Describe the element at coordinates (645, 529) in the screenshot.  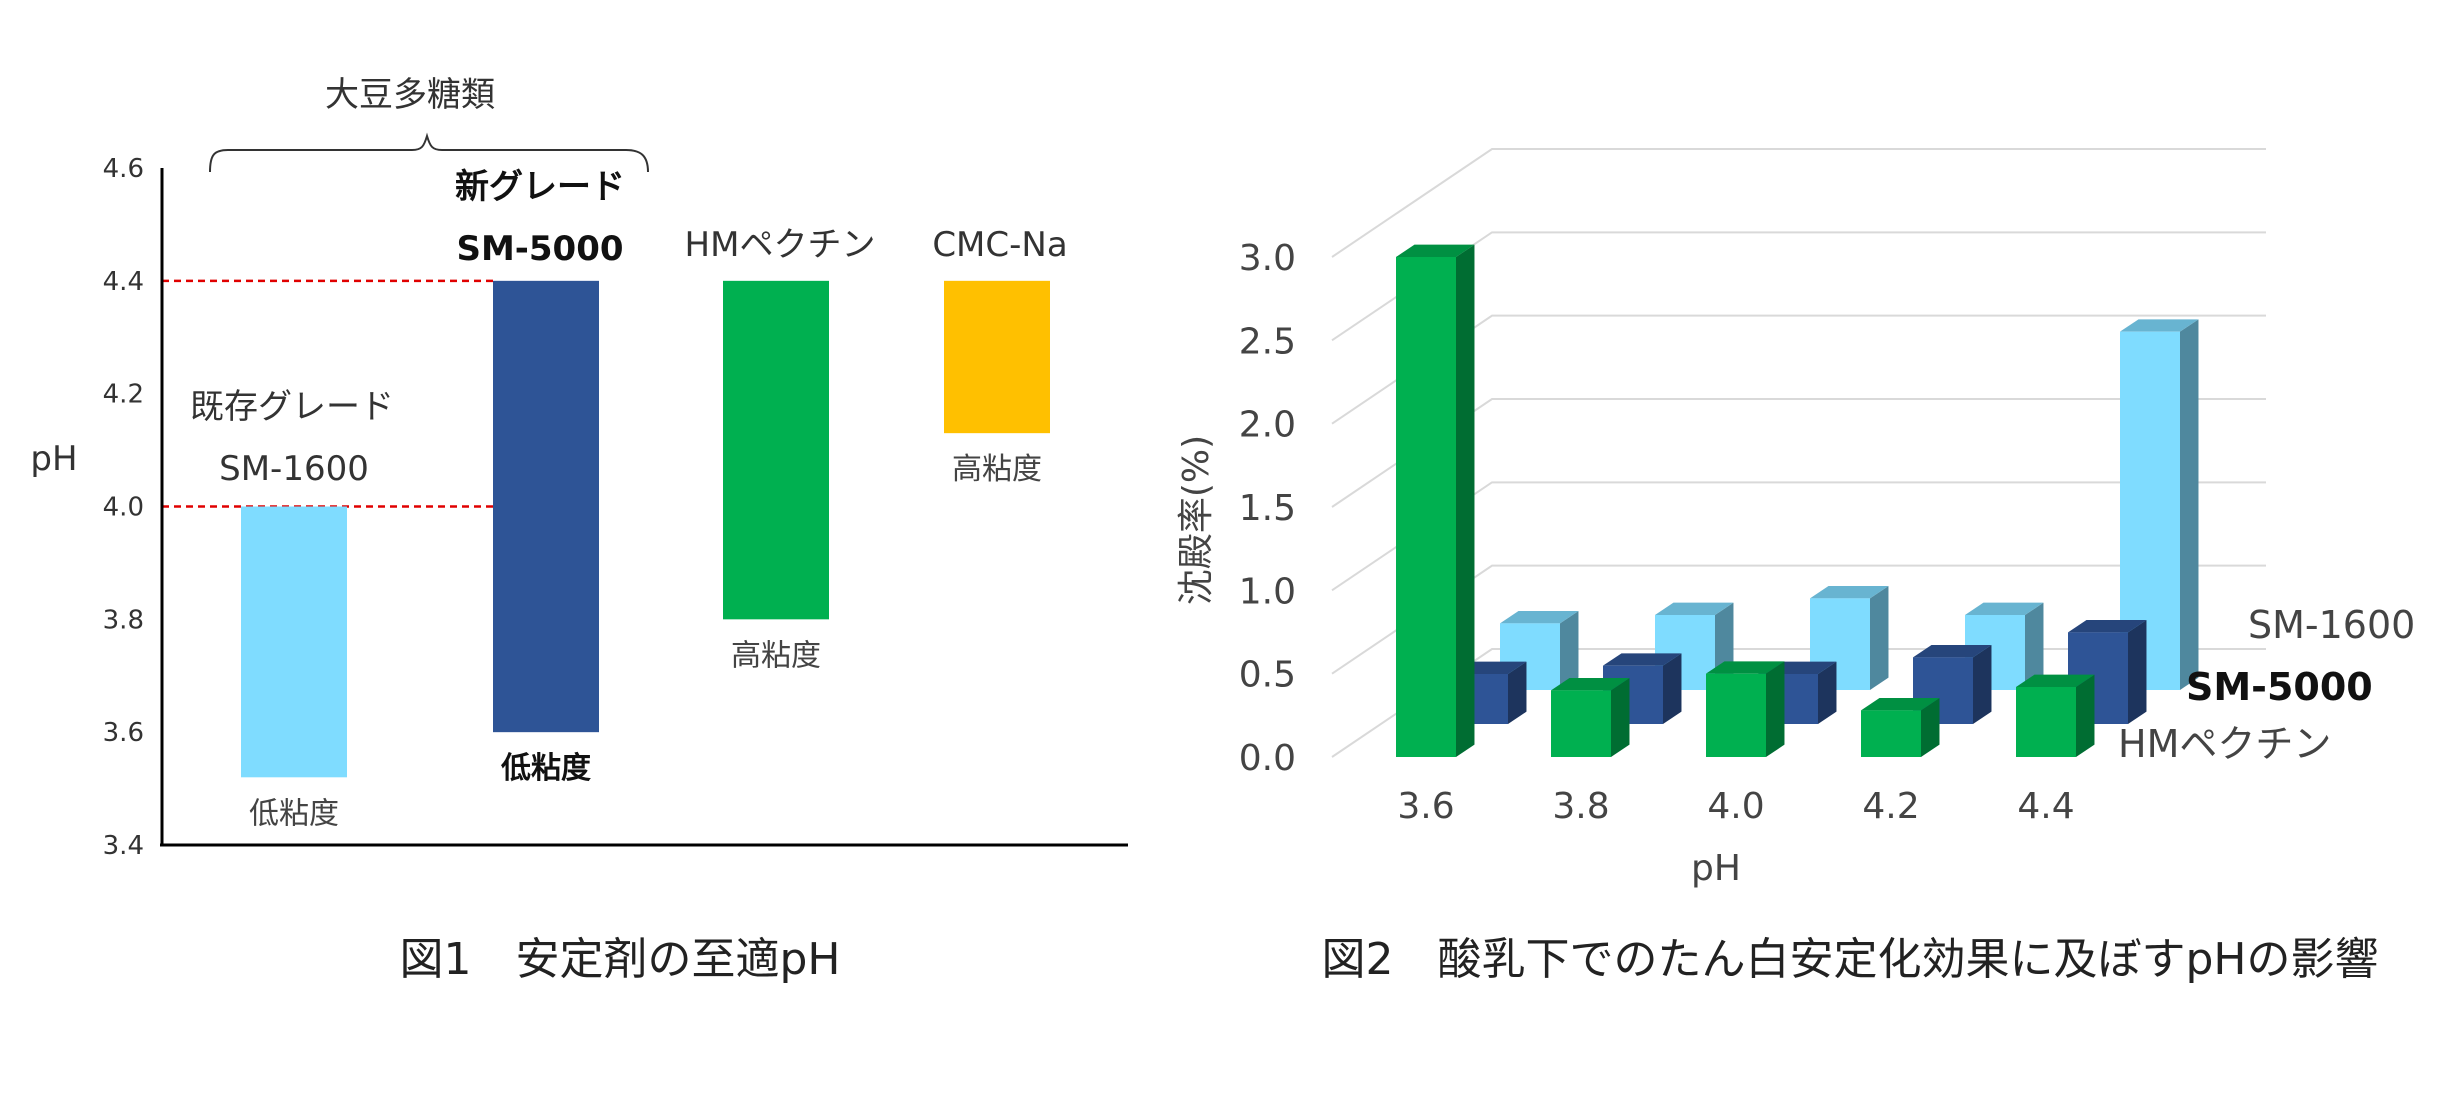
I see `range-bars` at that location.